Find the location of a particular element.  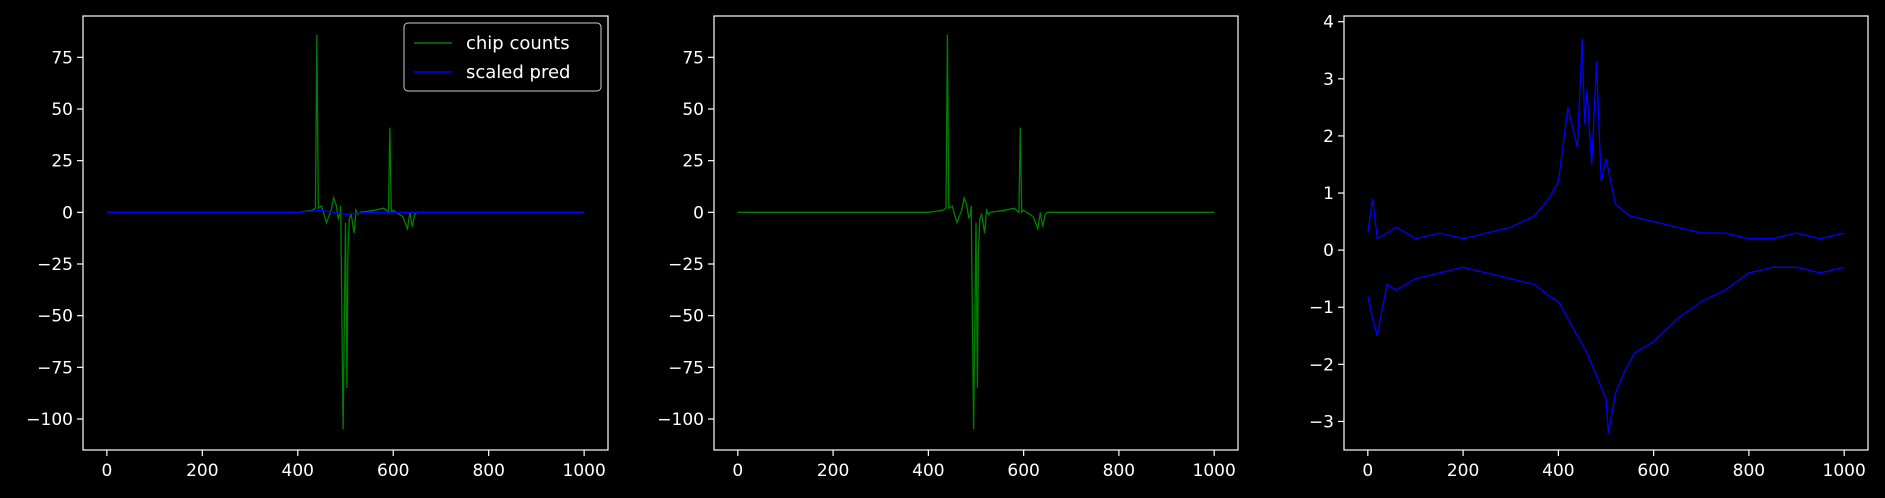

y-tick-label: 4 is located at coordinates (1328, 23).